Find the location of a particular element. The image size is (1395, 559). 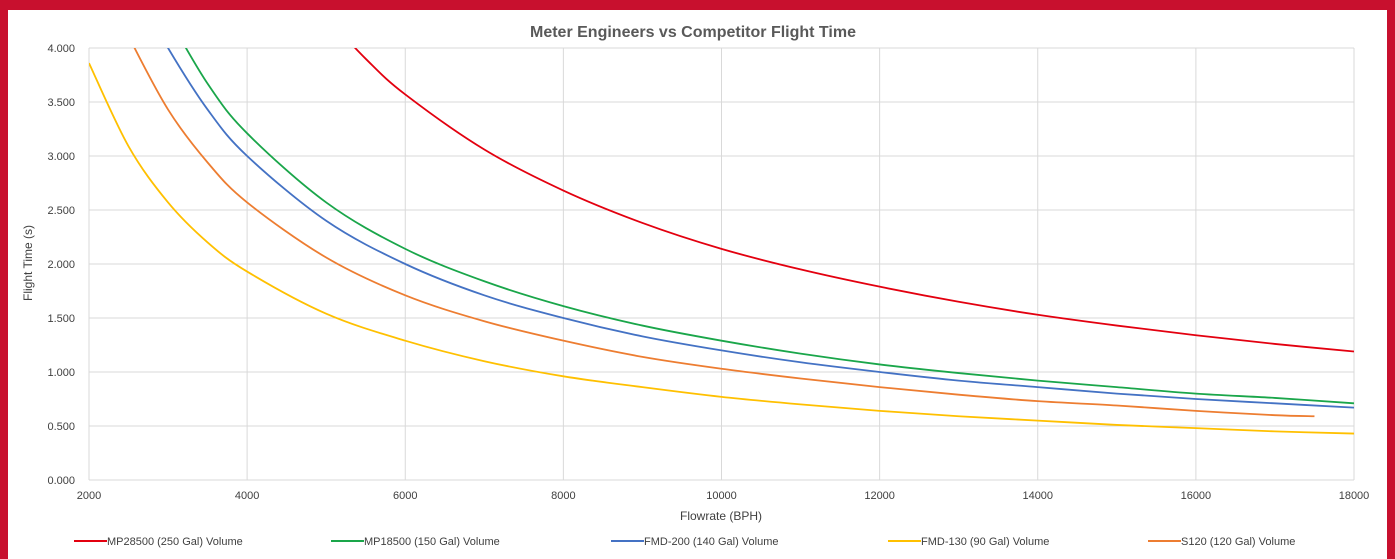

legend-label: S120 (120 Gal) Volume is located at coordinates (1238, 542).